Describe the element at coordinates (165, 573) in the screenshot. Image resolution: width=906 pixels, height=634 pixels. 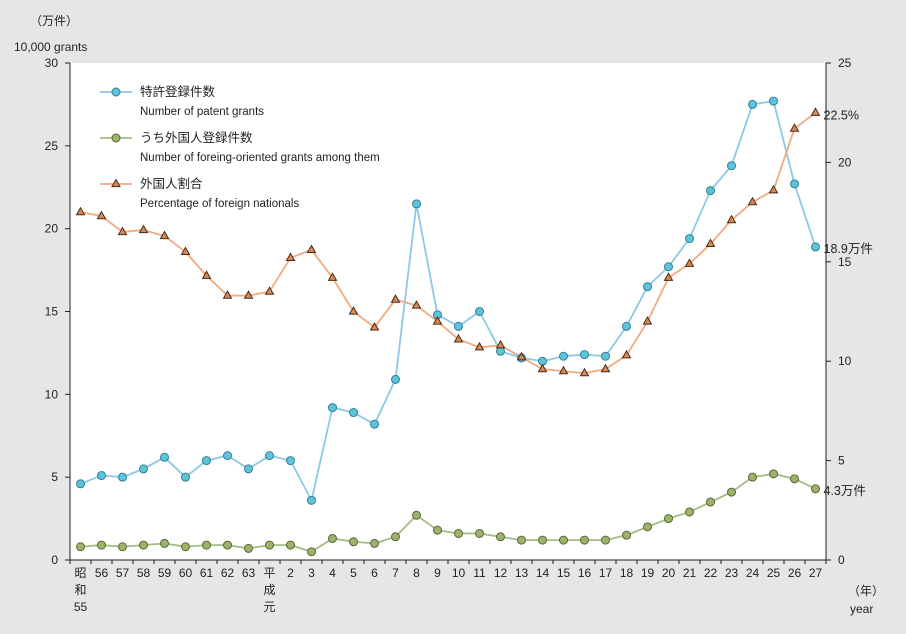
I see `x-tick-label: 59` at that location.